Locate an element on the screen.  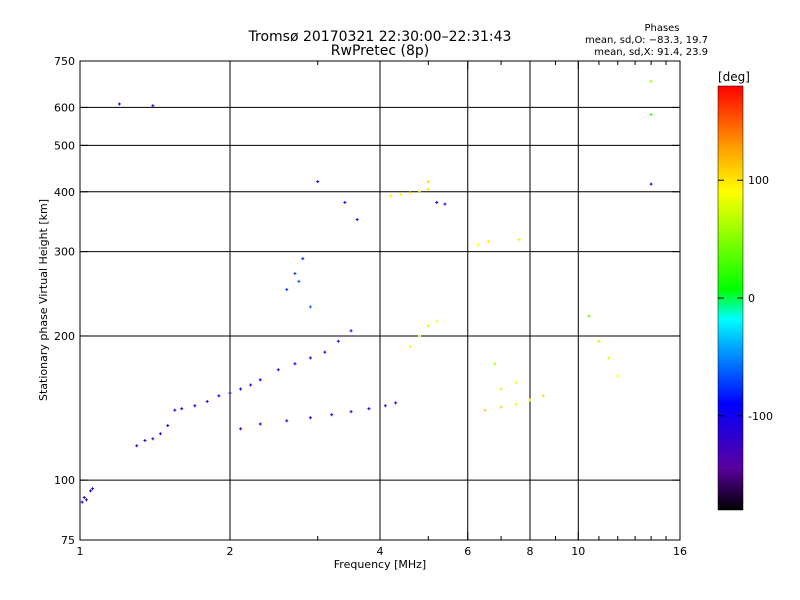
stats-title: Phases is located at coordinates (661, 28).